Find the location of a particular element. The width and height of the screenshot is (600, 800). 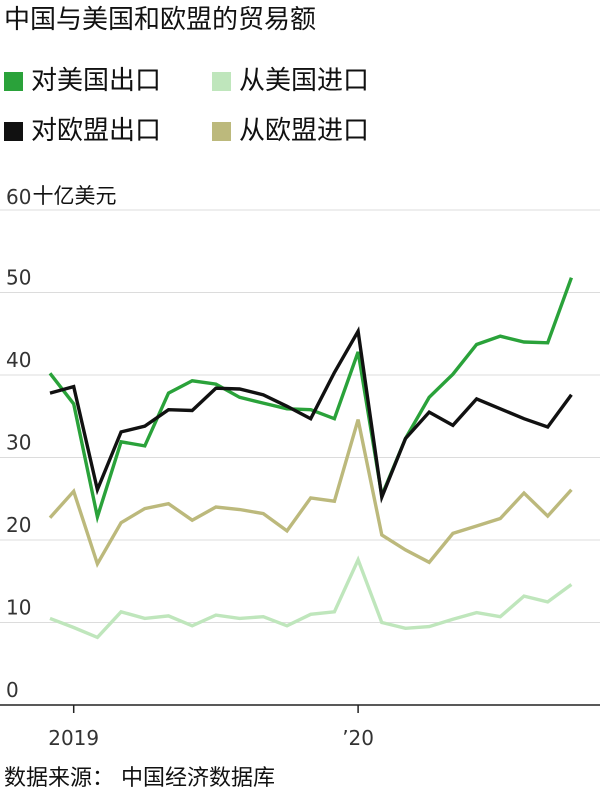

legend-item-eu-imports: 从欧盟进口 is located at coordinates (290, 131).